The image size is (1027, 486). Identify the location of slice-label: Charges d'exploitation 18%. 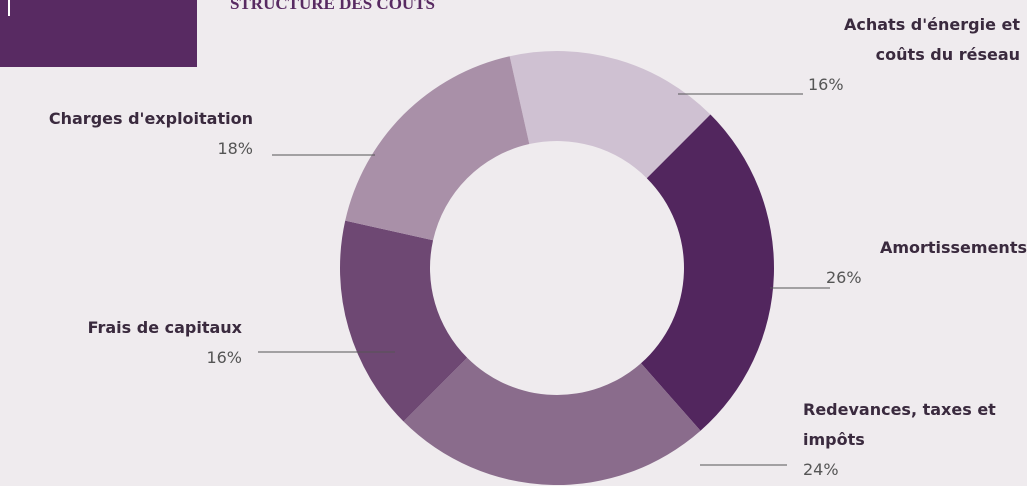
(126, 134).